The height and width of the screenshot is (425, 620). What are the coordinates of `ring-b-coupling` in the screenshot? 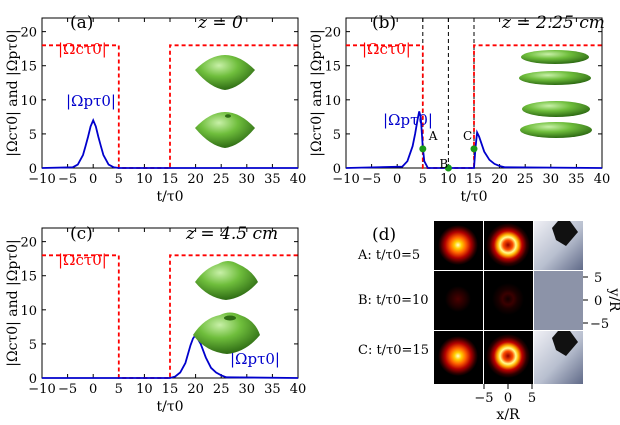 It's located at (508, 299).